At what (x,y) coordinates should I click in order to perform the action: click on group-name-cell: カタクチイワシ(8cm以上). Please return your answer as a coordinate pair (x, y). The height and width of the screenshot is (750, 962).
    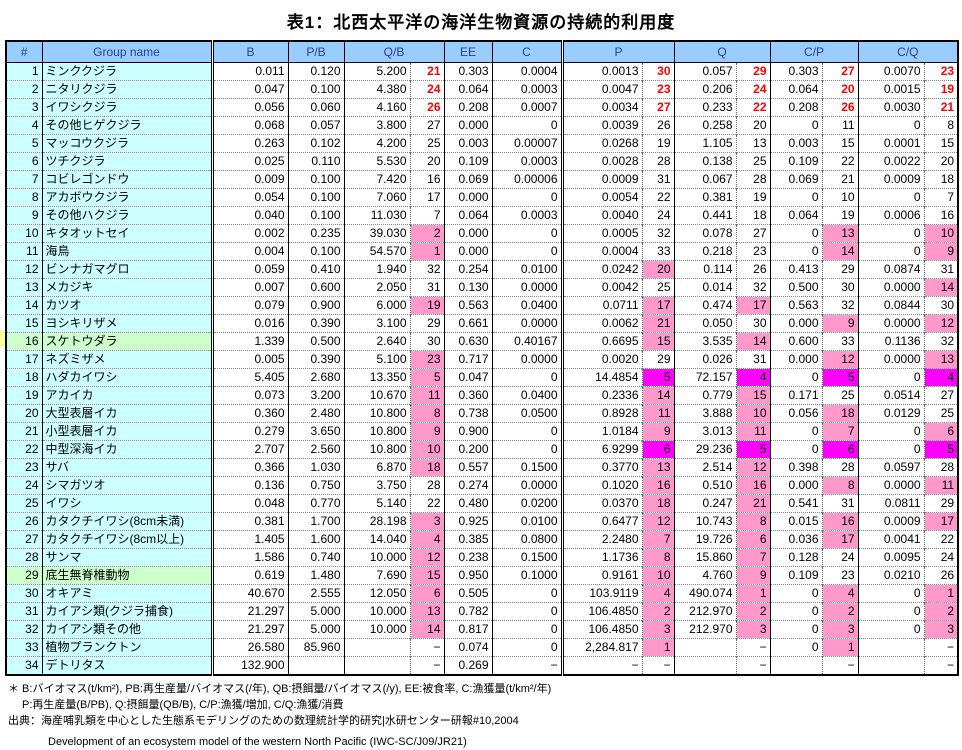
    Looking at the image, I should click on (126, 539).